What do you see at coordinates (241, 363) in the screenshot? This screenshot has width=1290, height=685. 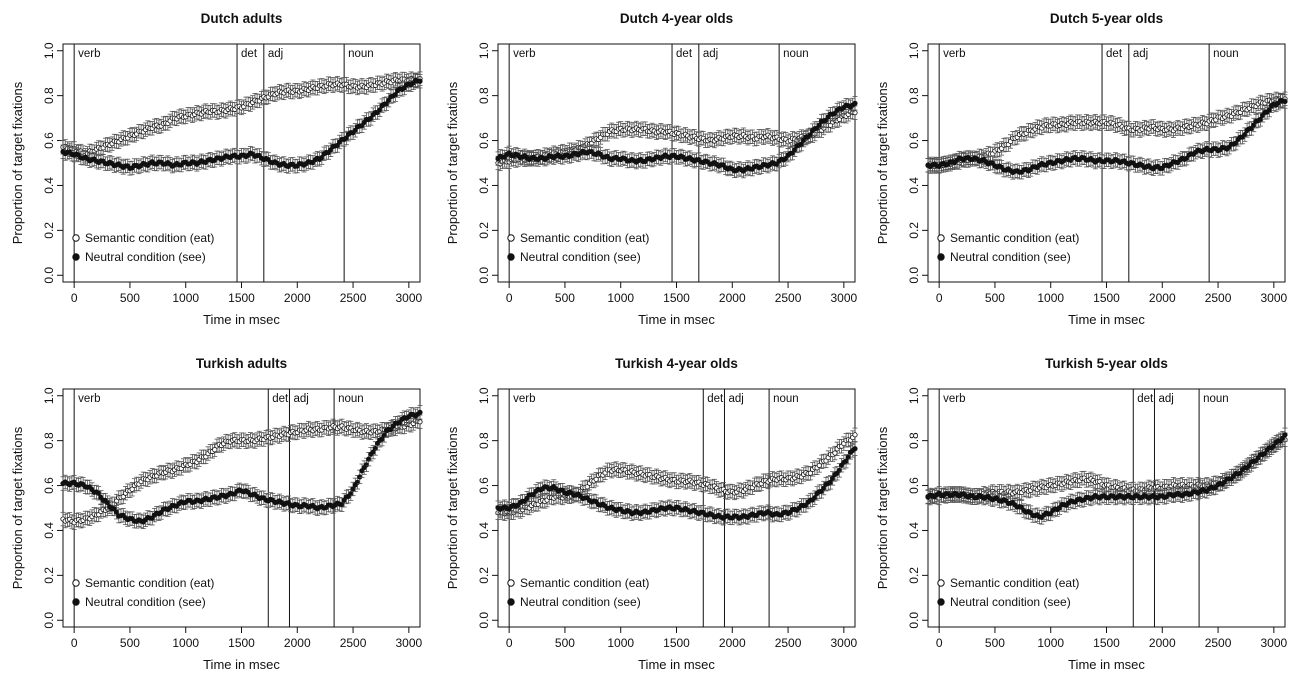 I see `chart-title: Turkish adults` at bounding box center [241, 363].